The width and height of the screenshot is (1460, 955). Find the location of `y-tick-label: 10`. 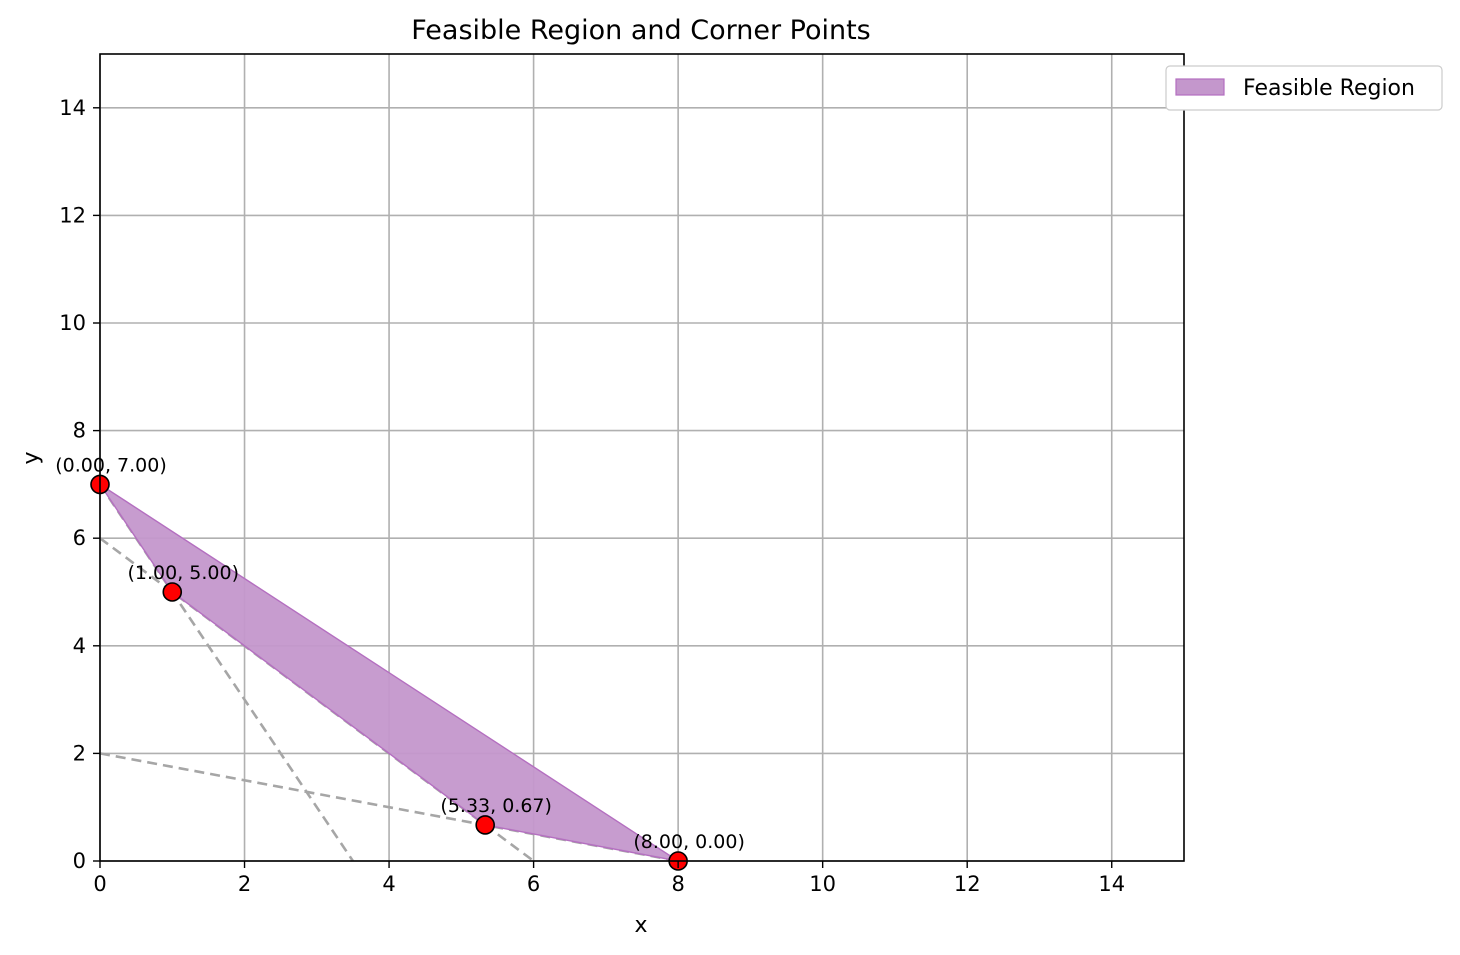

y-tick-label: 10 is located at coordinates (72, 323).